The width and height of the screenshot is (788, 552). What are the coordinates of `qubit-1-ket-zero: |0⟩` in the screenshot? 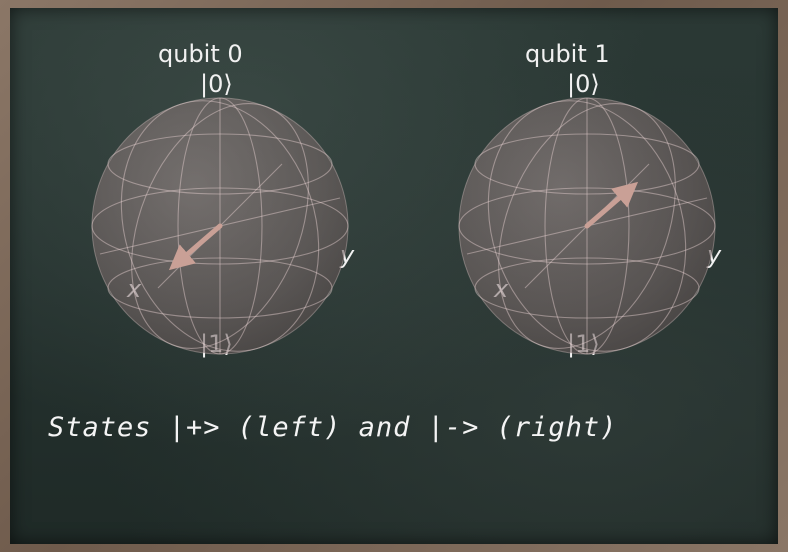 It's located at (583, 84).